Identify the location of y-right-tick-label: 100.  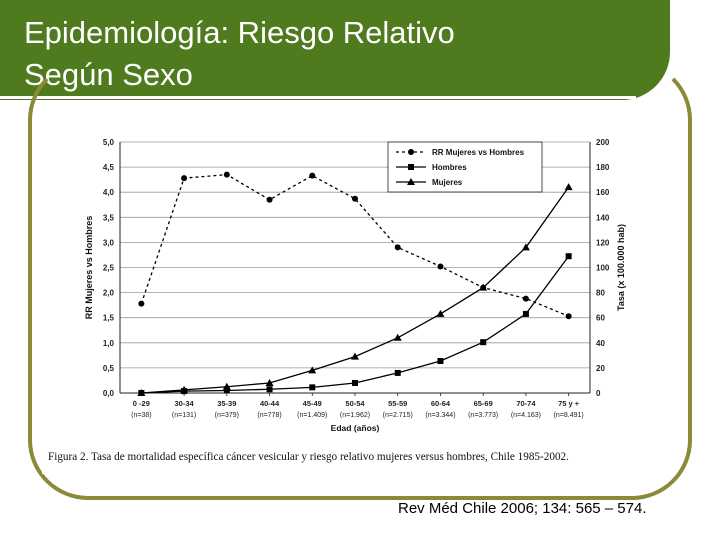
(603, 268).